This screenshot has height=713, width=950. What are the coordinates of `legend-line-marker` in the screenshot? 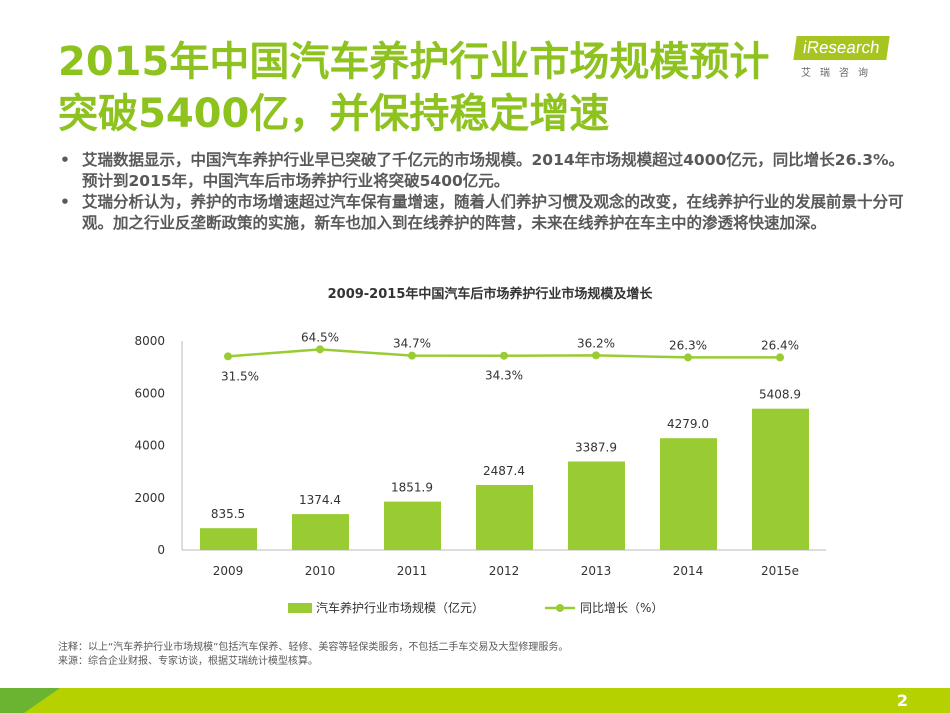 It's located at (560, 608).